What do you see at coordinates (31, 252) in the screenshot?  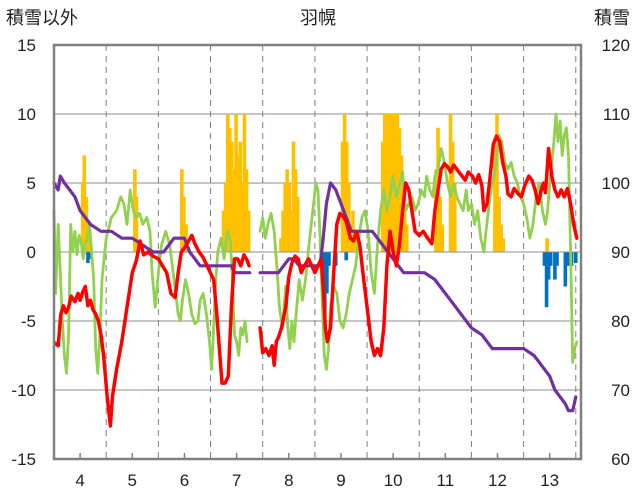 I see `y-left-tick-label: 0` at bounding box center [31, 252].